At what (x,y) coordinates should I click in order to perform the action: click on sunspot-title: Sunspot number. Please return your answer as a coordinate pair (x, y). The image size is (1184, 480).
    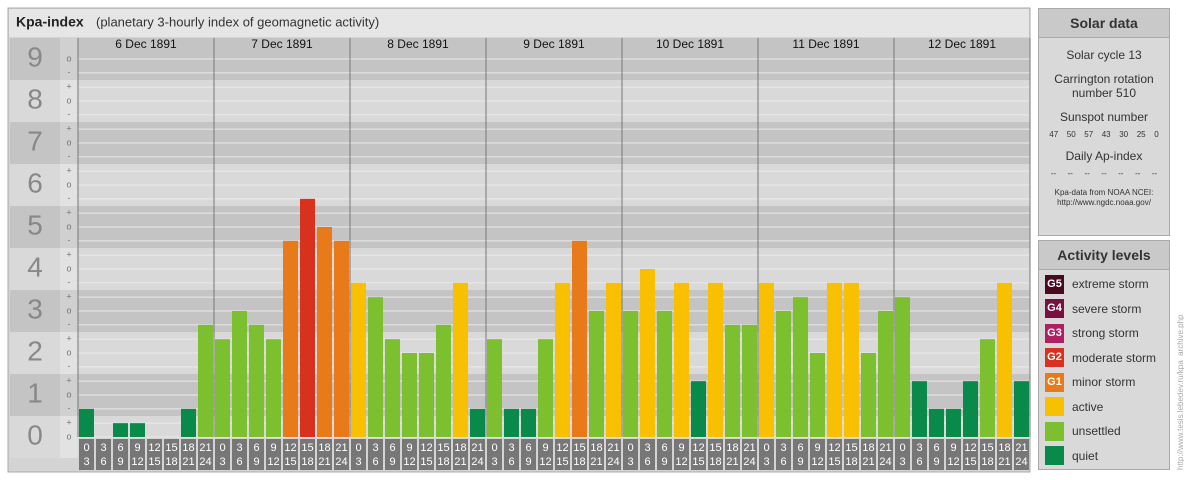
    Looking at the image, I should click on (1104, 117).